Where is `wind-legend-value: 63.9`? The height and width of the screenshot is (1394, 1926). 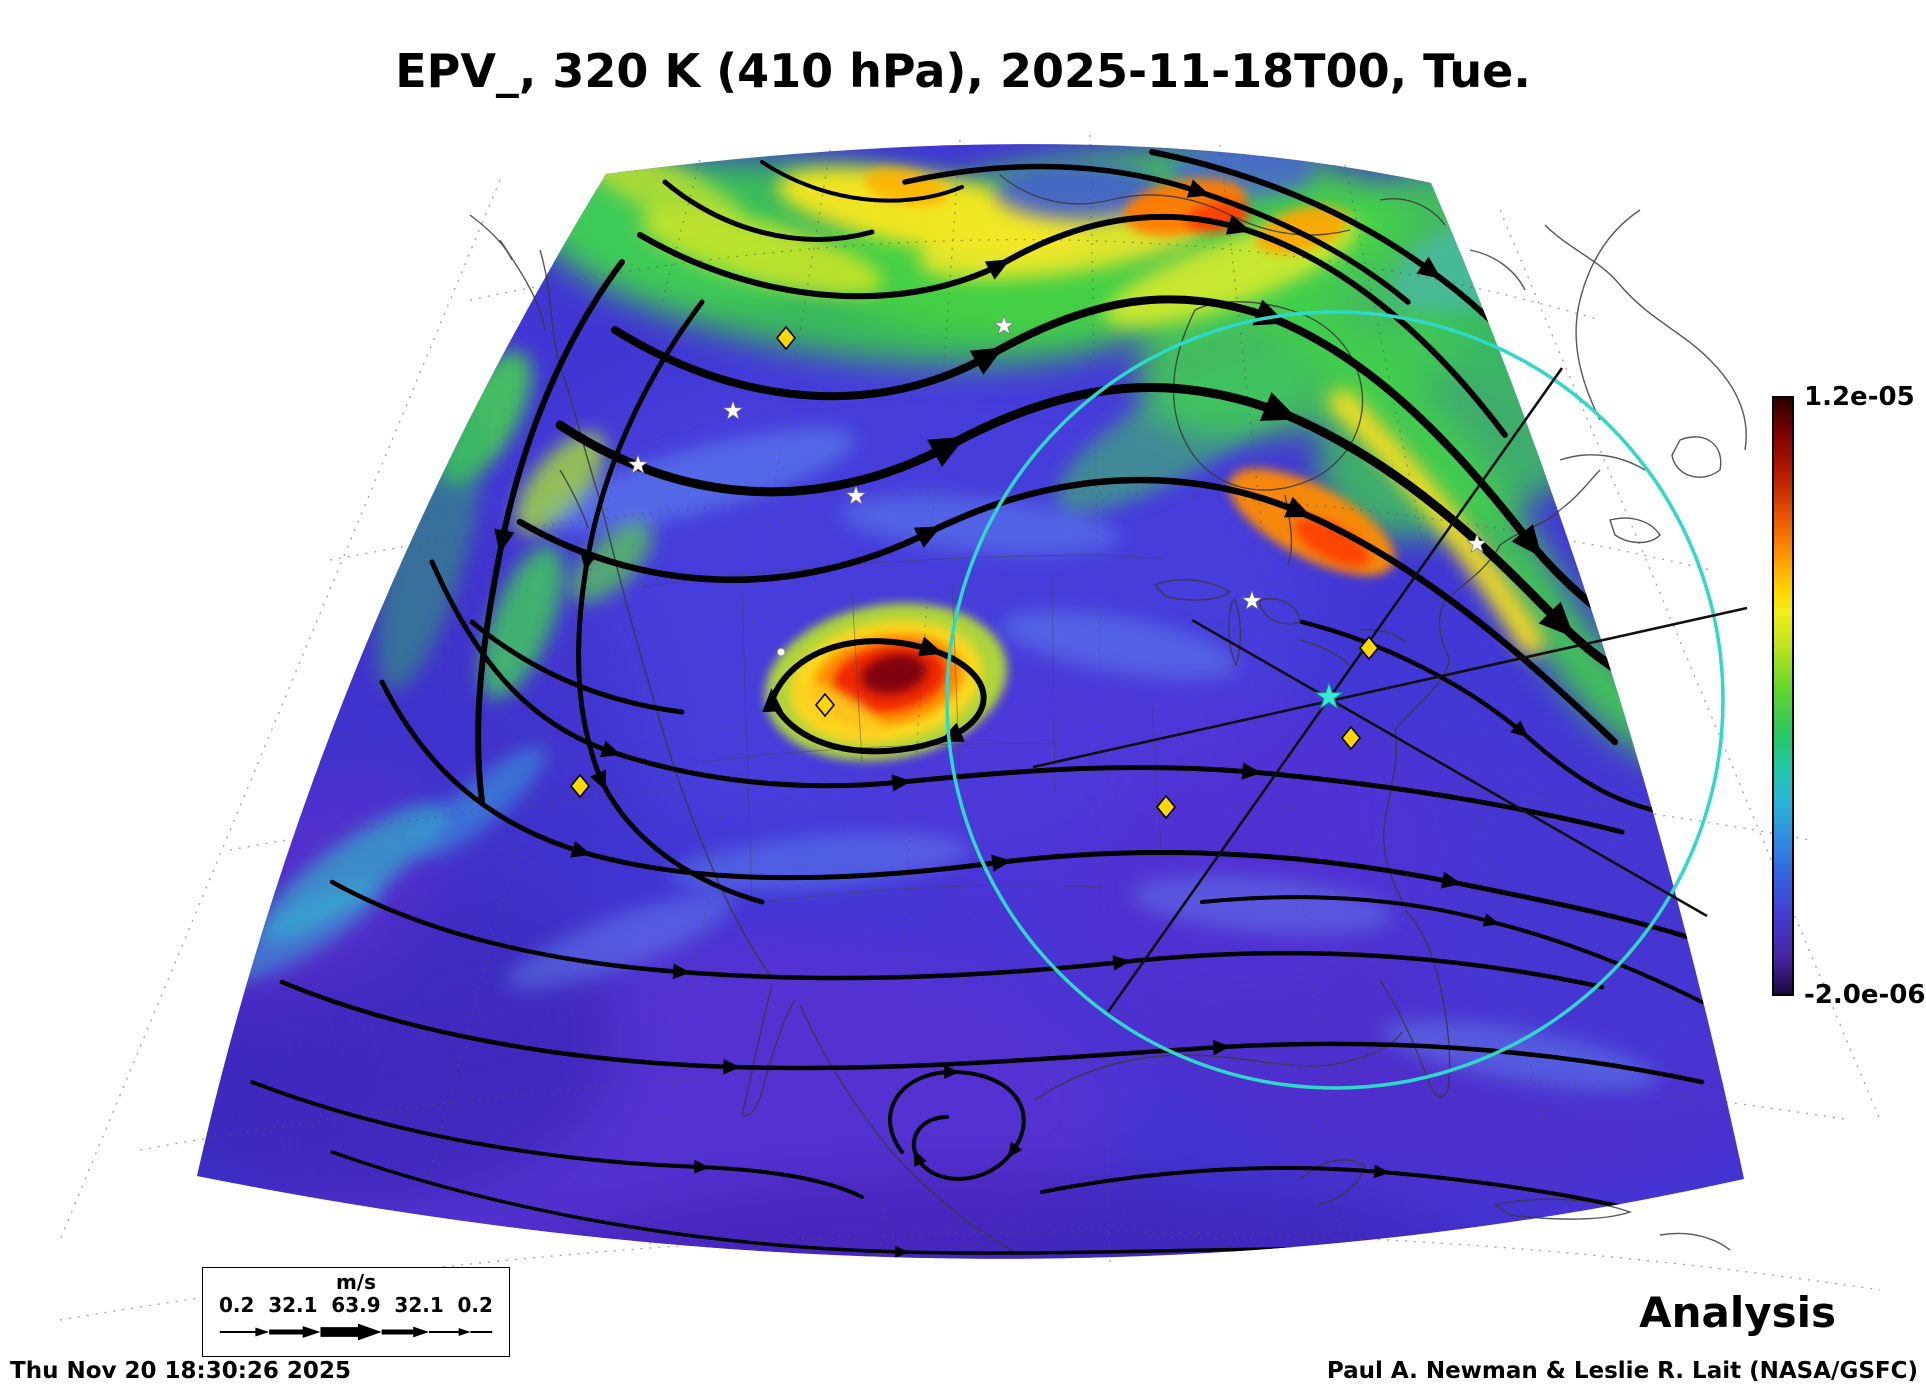 wind-legend-value: 63.9 is located at coordinates (356, 1305).